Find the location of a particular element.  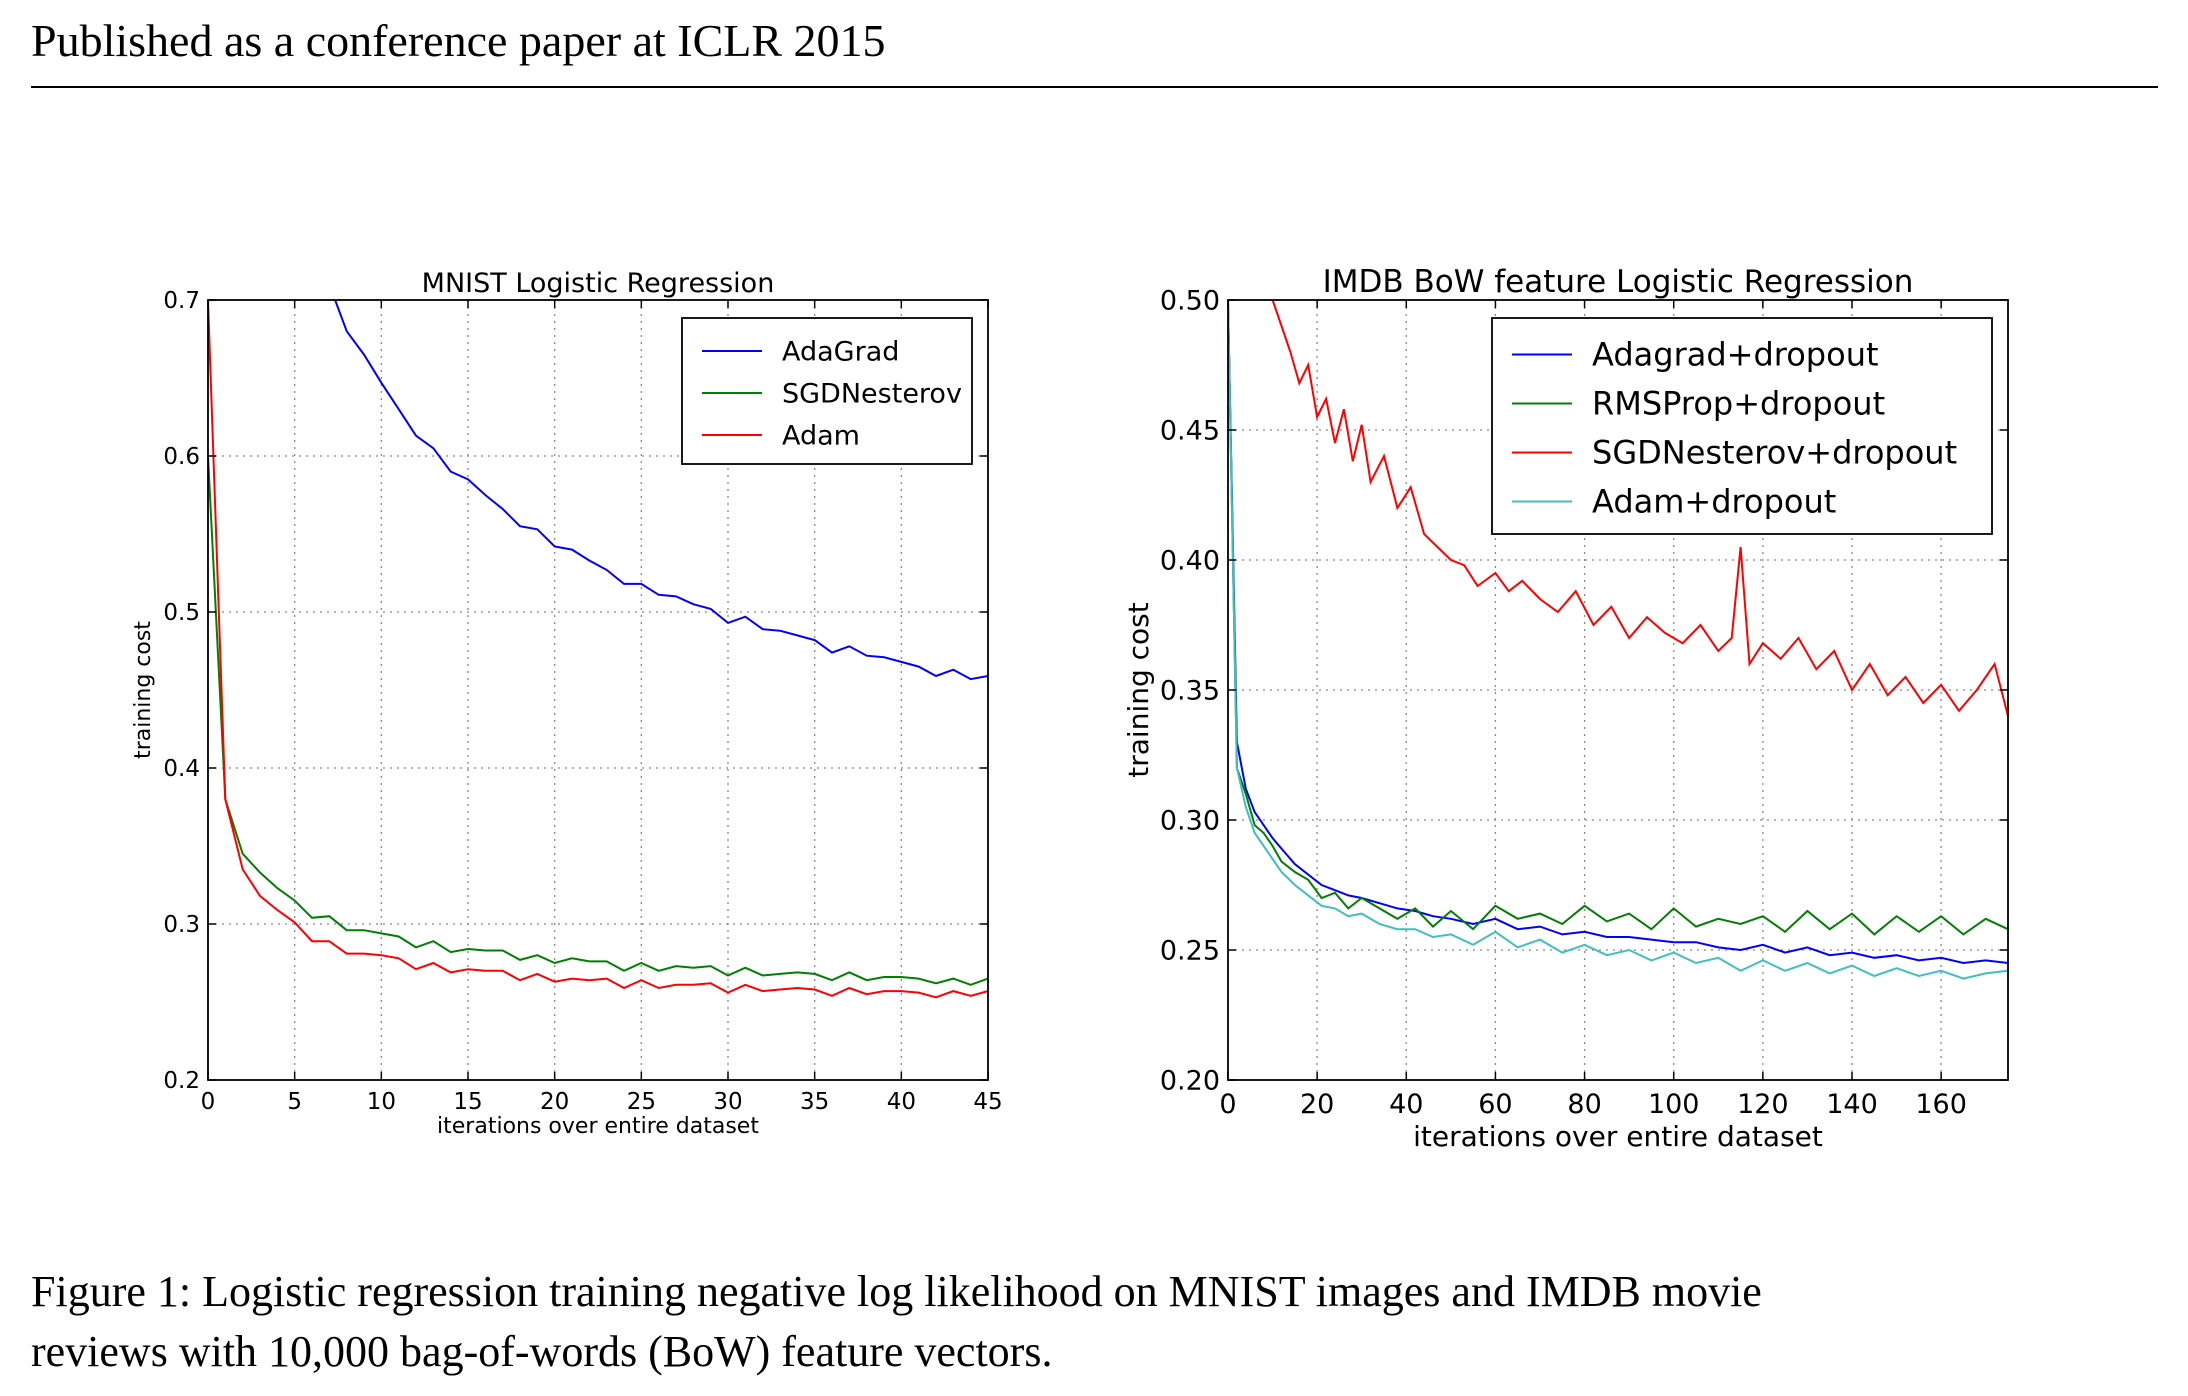

x-tick-label: 45 is located at coordinates (987, 1102).